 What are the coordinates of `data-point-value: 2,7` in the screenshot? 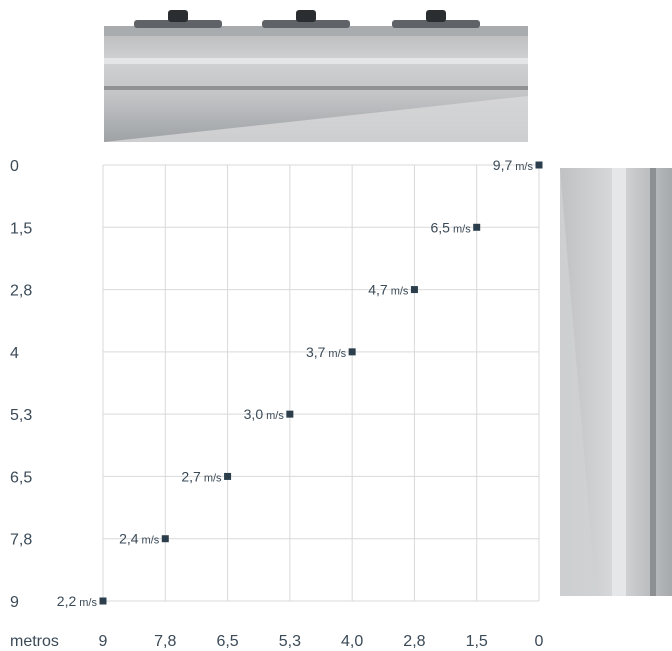 It's located at (191, 476).